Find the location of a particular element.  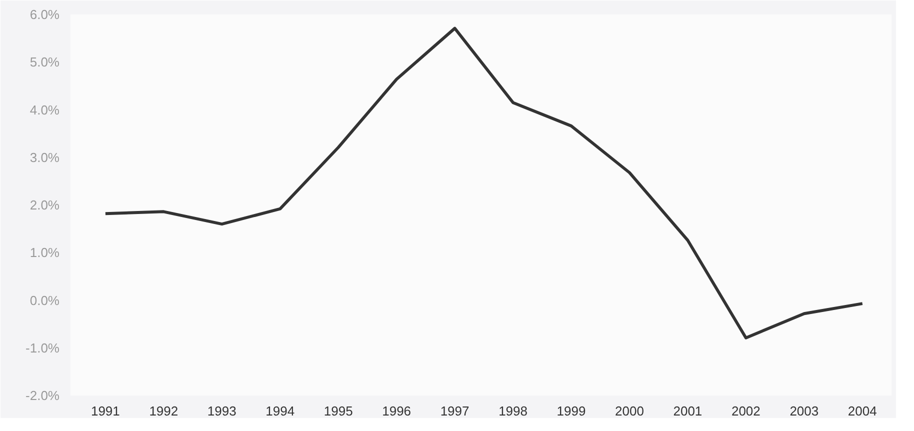

x-tick-label: 2000 is located at coordinates (629, 411).